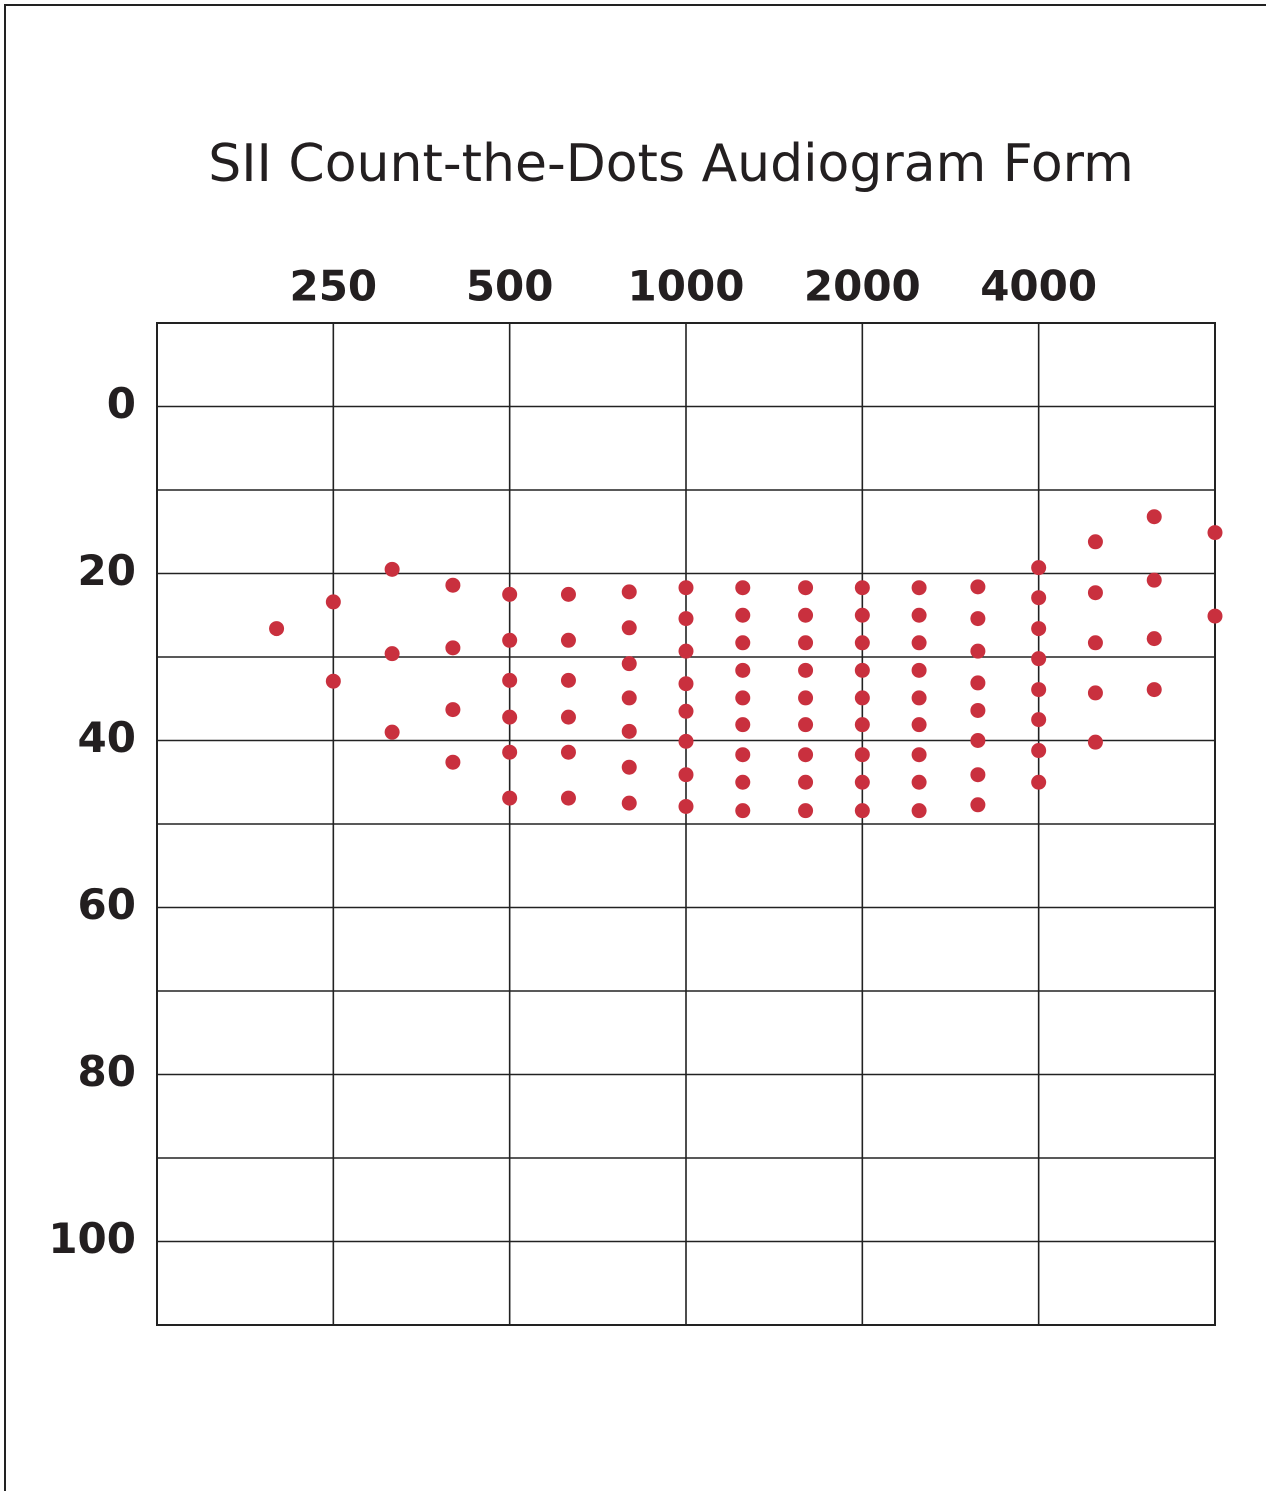  I want to click on y-tick-label: 100, so click(92, 1238).